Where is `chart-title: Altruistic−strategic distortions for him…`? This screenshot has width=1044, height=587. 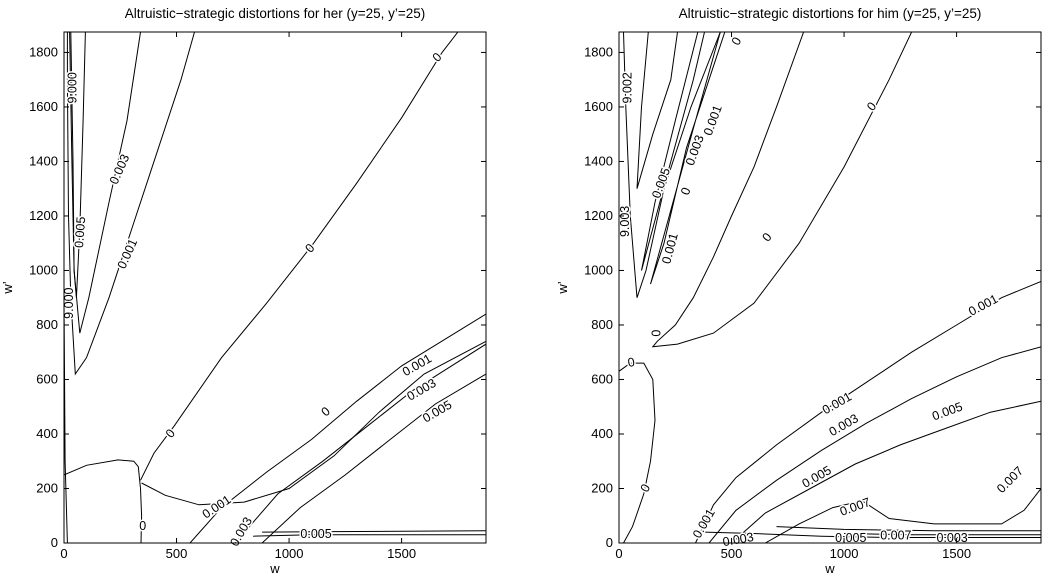 chart-title: Altruistic−strategic distortions for him… is located at coordinates (830, 13).